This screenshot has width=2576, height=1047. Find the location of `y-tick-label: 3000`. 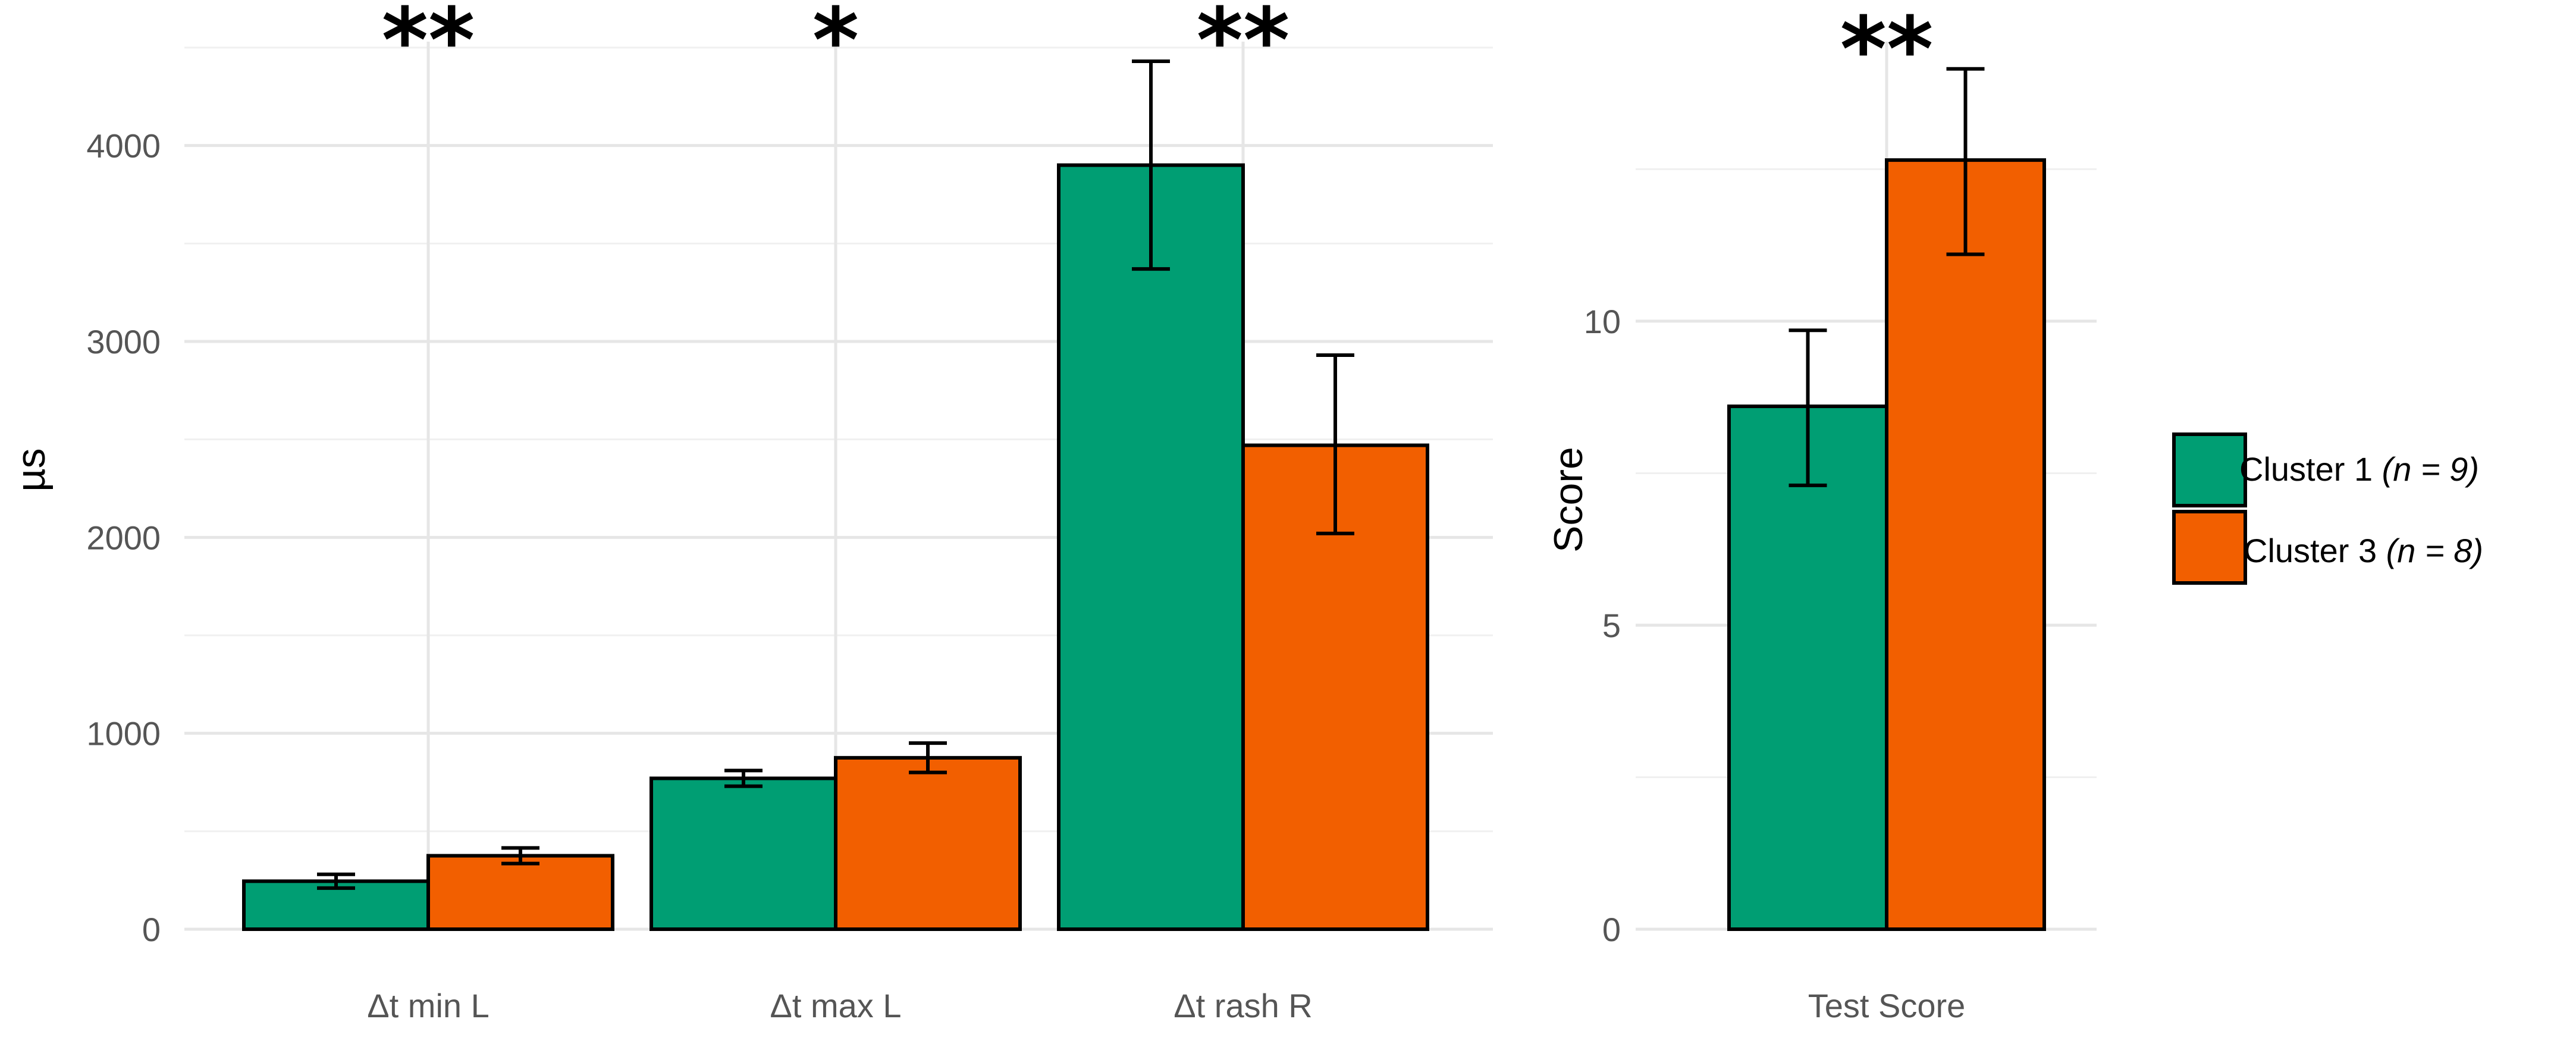

y-tick-label: 3000 is located at coordinates (123, 342).